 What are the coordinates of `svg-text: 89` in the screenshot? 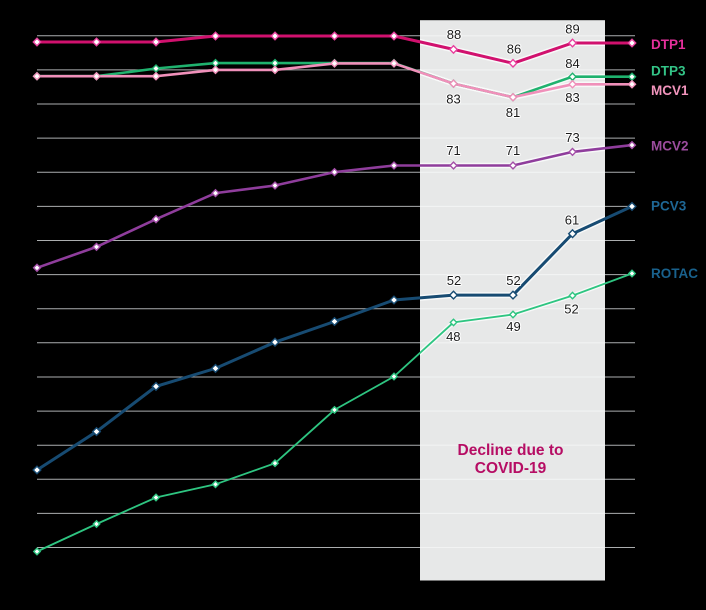 It's located at (572, 29).